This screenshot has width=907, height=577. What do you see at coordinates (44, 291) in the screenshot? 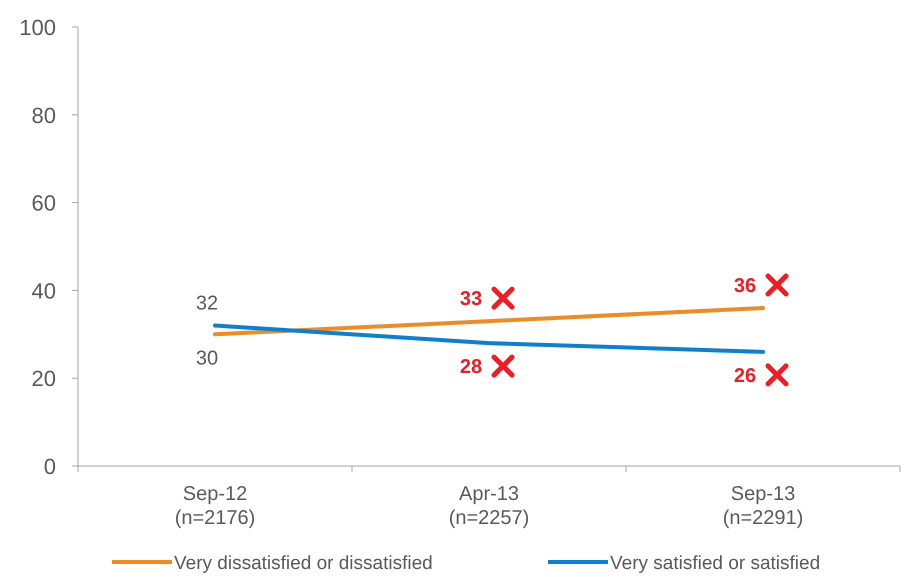
I see `y-tick-label: 40` at bounding box center [44, 291].